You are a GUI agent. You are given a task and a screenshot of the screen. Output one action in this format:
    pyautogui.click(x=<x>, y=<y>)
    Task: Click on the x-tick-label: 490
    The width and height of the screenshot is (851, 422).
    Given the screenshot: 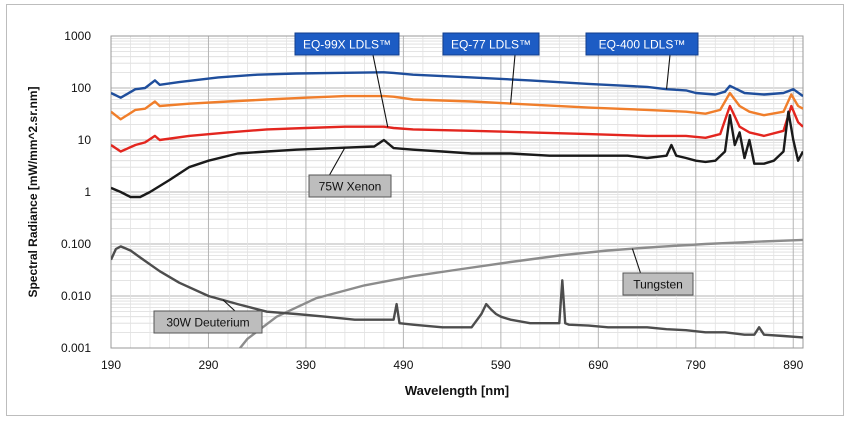 What is the action you would take?
    pyautogui.click(x=403, y=365)
    